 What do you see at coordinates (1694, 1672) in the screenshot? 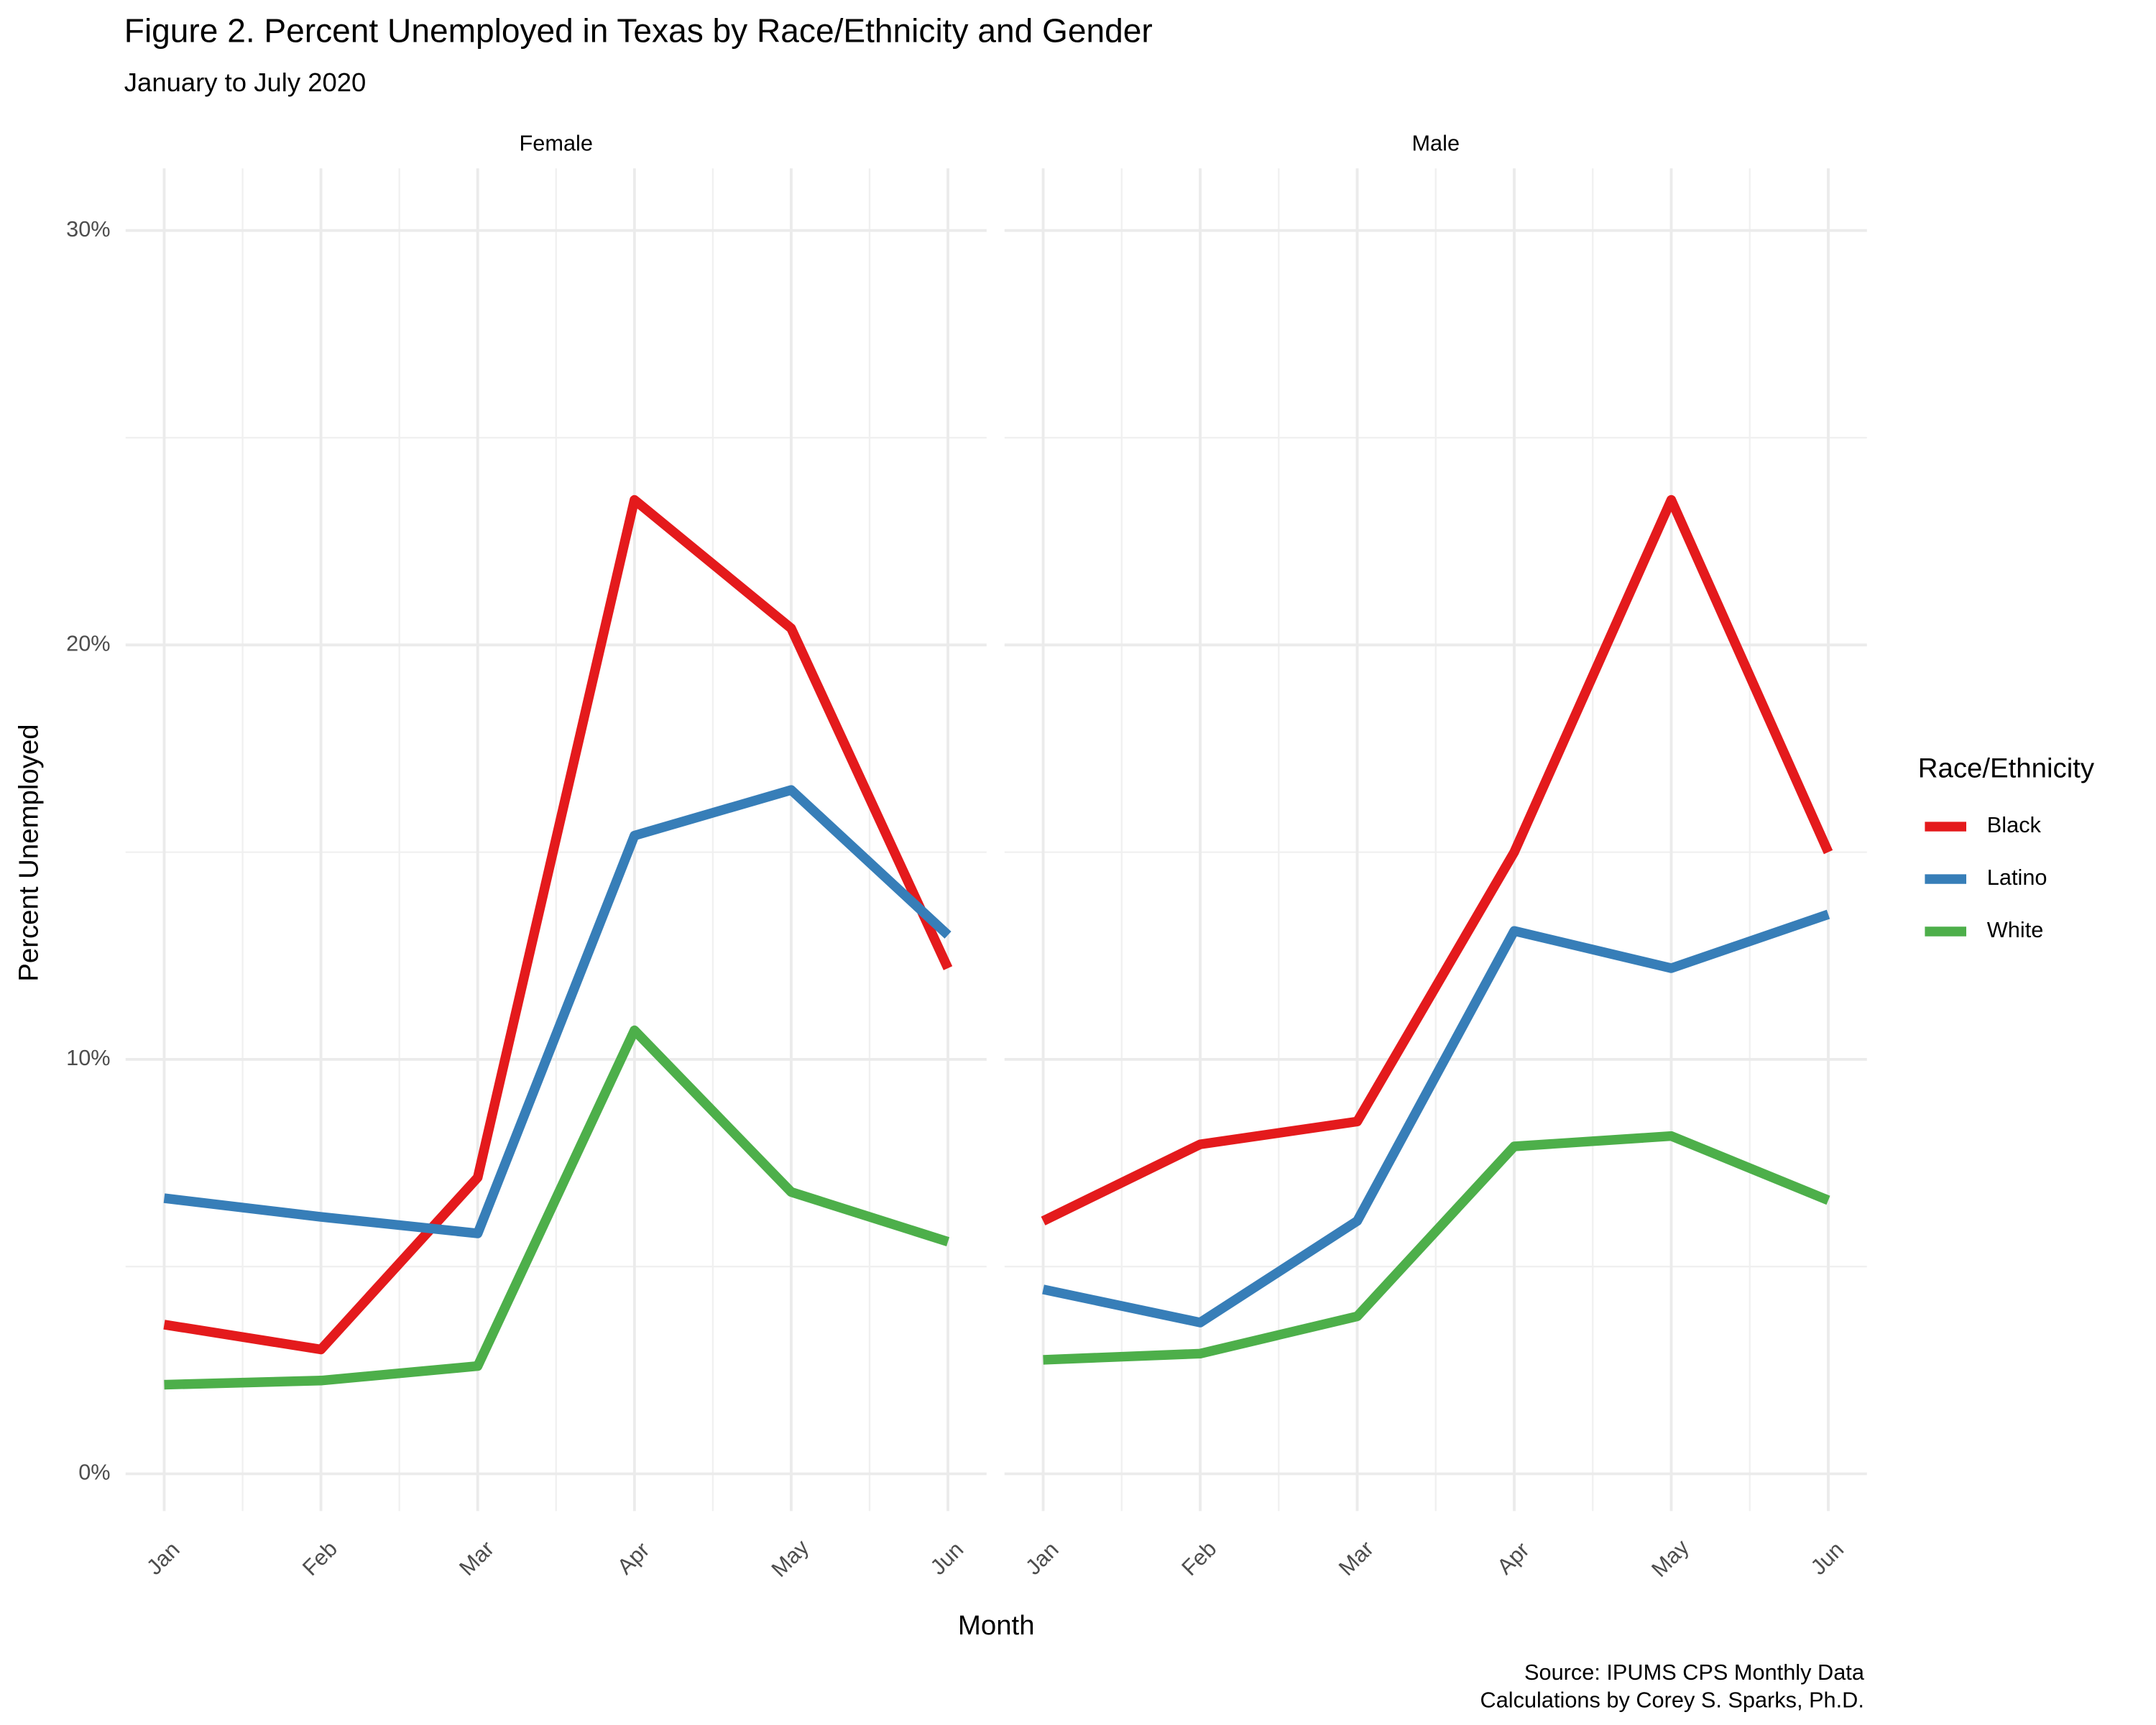
I see `caption: Source: IPUMS CPS Monthly Data` at bounding box center [1694, 1672].